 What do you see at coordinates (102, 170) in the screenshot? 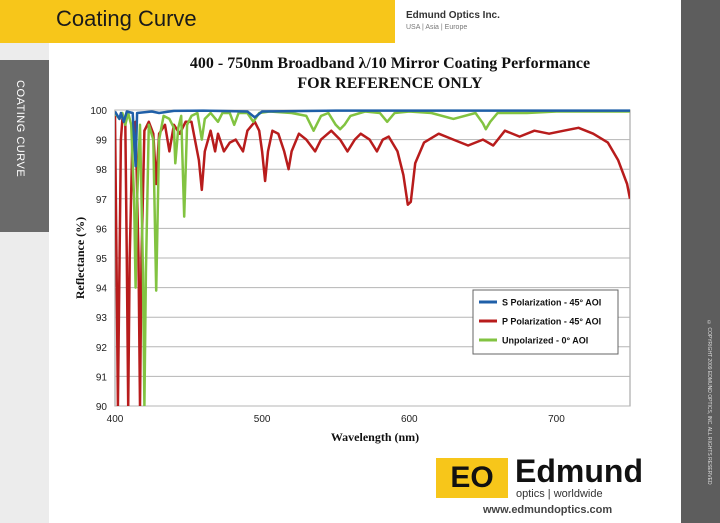
I see `y-tick-label: 98` at bounding box center [102, 170].